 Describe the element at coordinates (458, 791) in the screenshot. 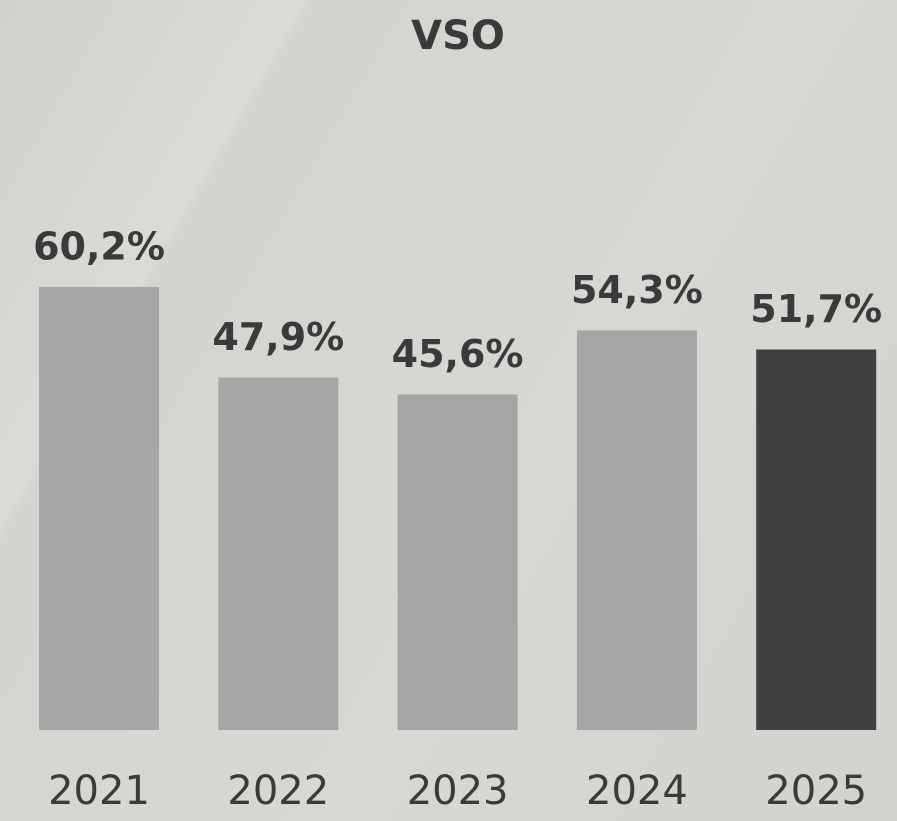

I see `x-tick-label: 2023` at that location.